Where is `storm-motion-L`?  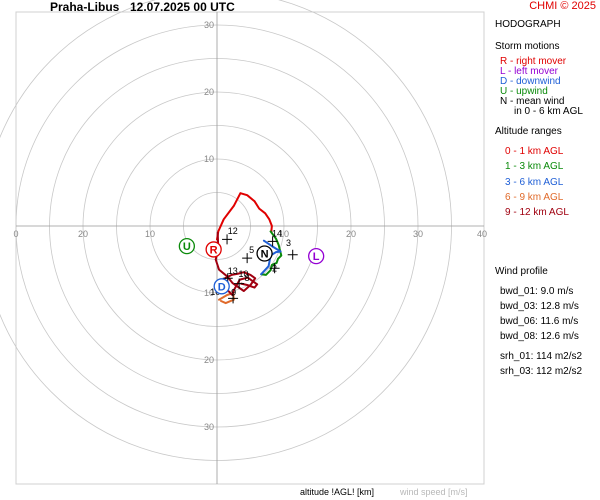
storm-motion-L is located at coordinates (316, 256).